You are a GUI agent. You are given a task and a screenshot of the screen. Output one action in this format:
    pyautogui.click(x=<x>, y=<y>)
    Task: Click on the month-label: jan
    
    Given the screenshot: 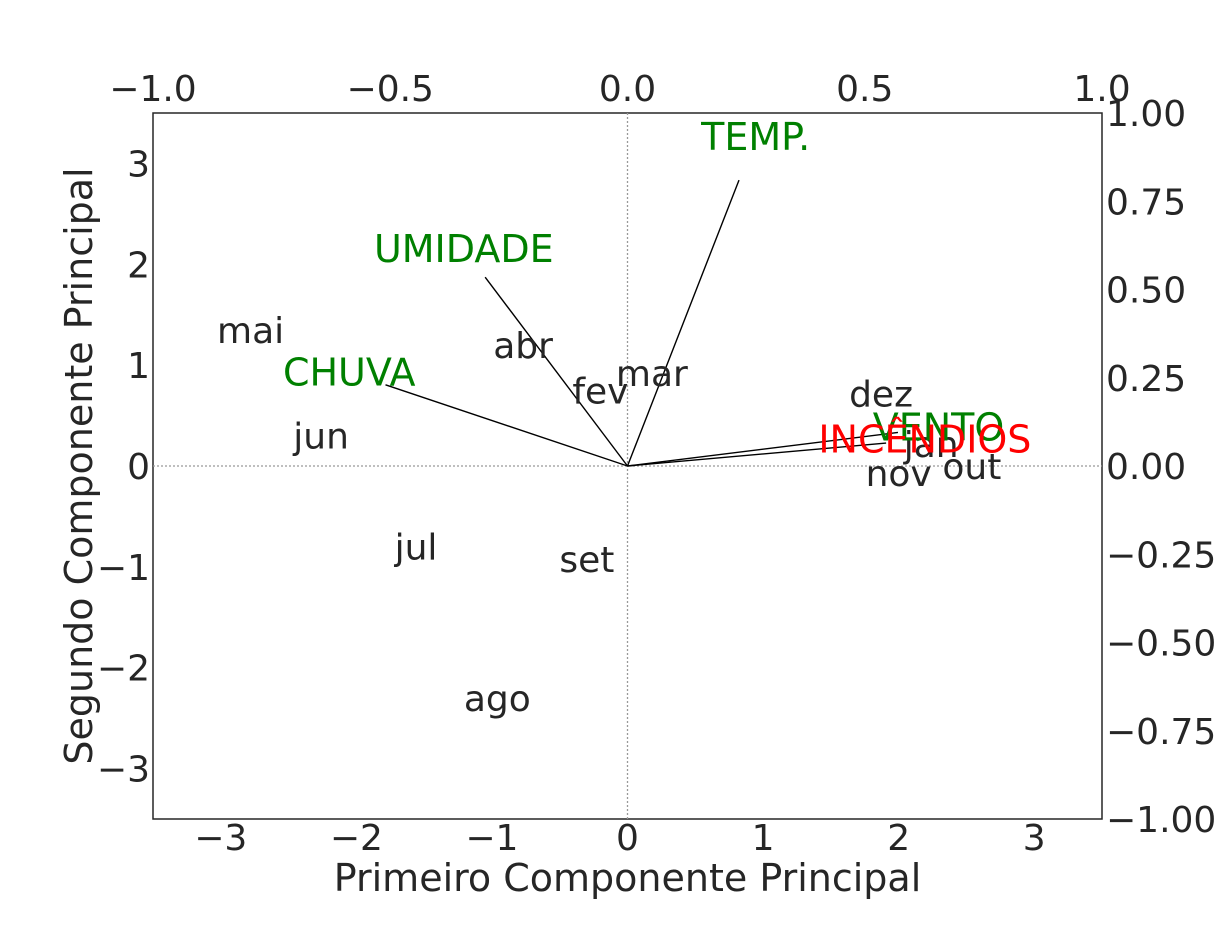 What is the action you would take?
    pyautogui.click(x=931, y=445)
    